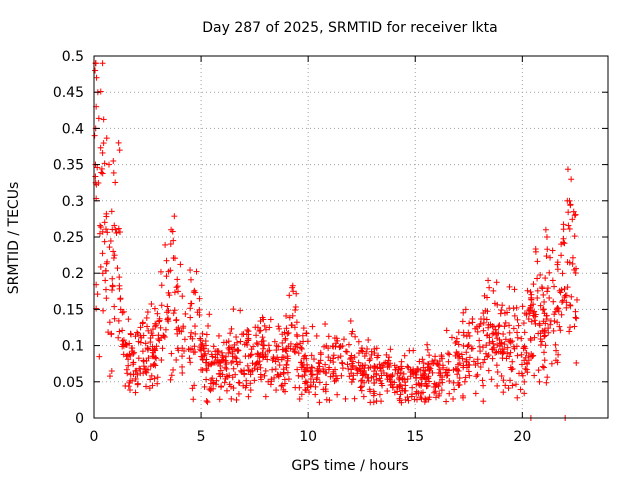  What do you see at coordinates (415, 437) in the screenshot?
I see `x-tick-label: 15` at bounding box center [415, 437].